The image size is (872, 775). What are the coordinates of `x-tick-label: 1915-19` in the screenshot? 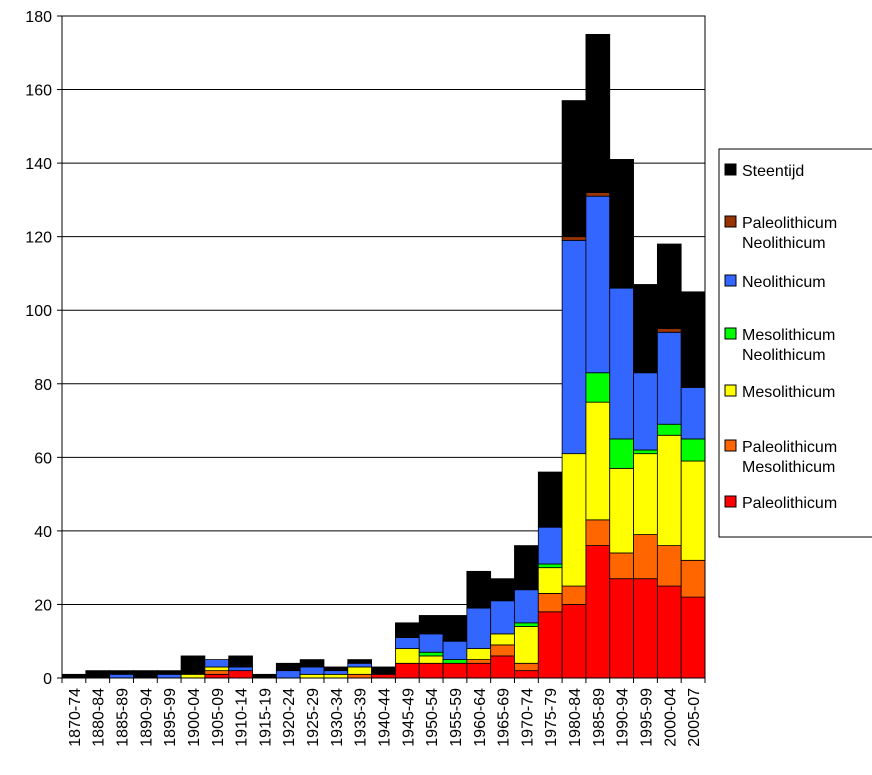 It's located at (265, 717).